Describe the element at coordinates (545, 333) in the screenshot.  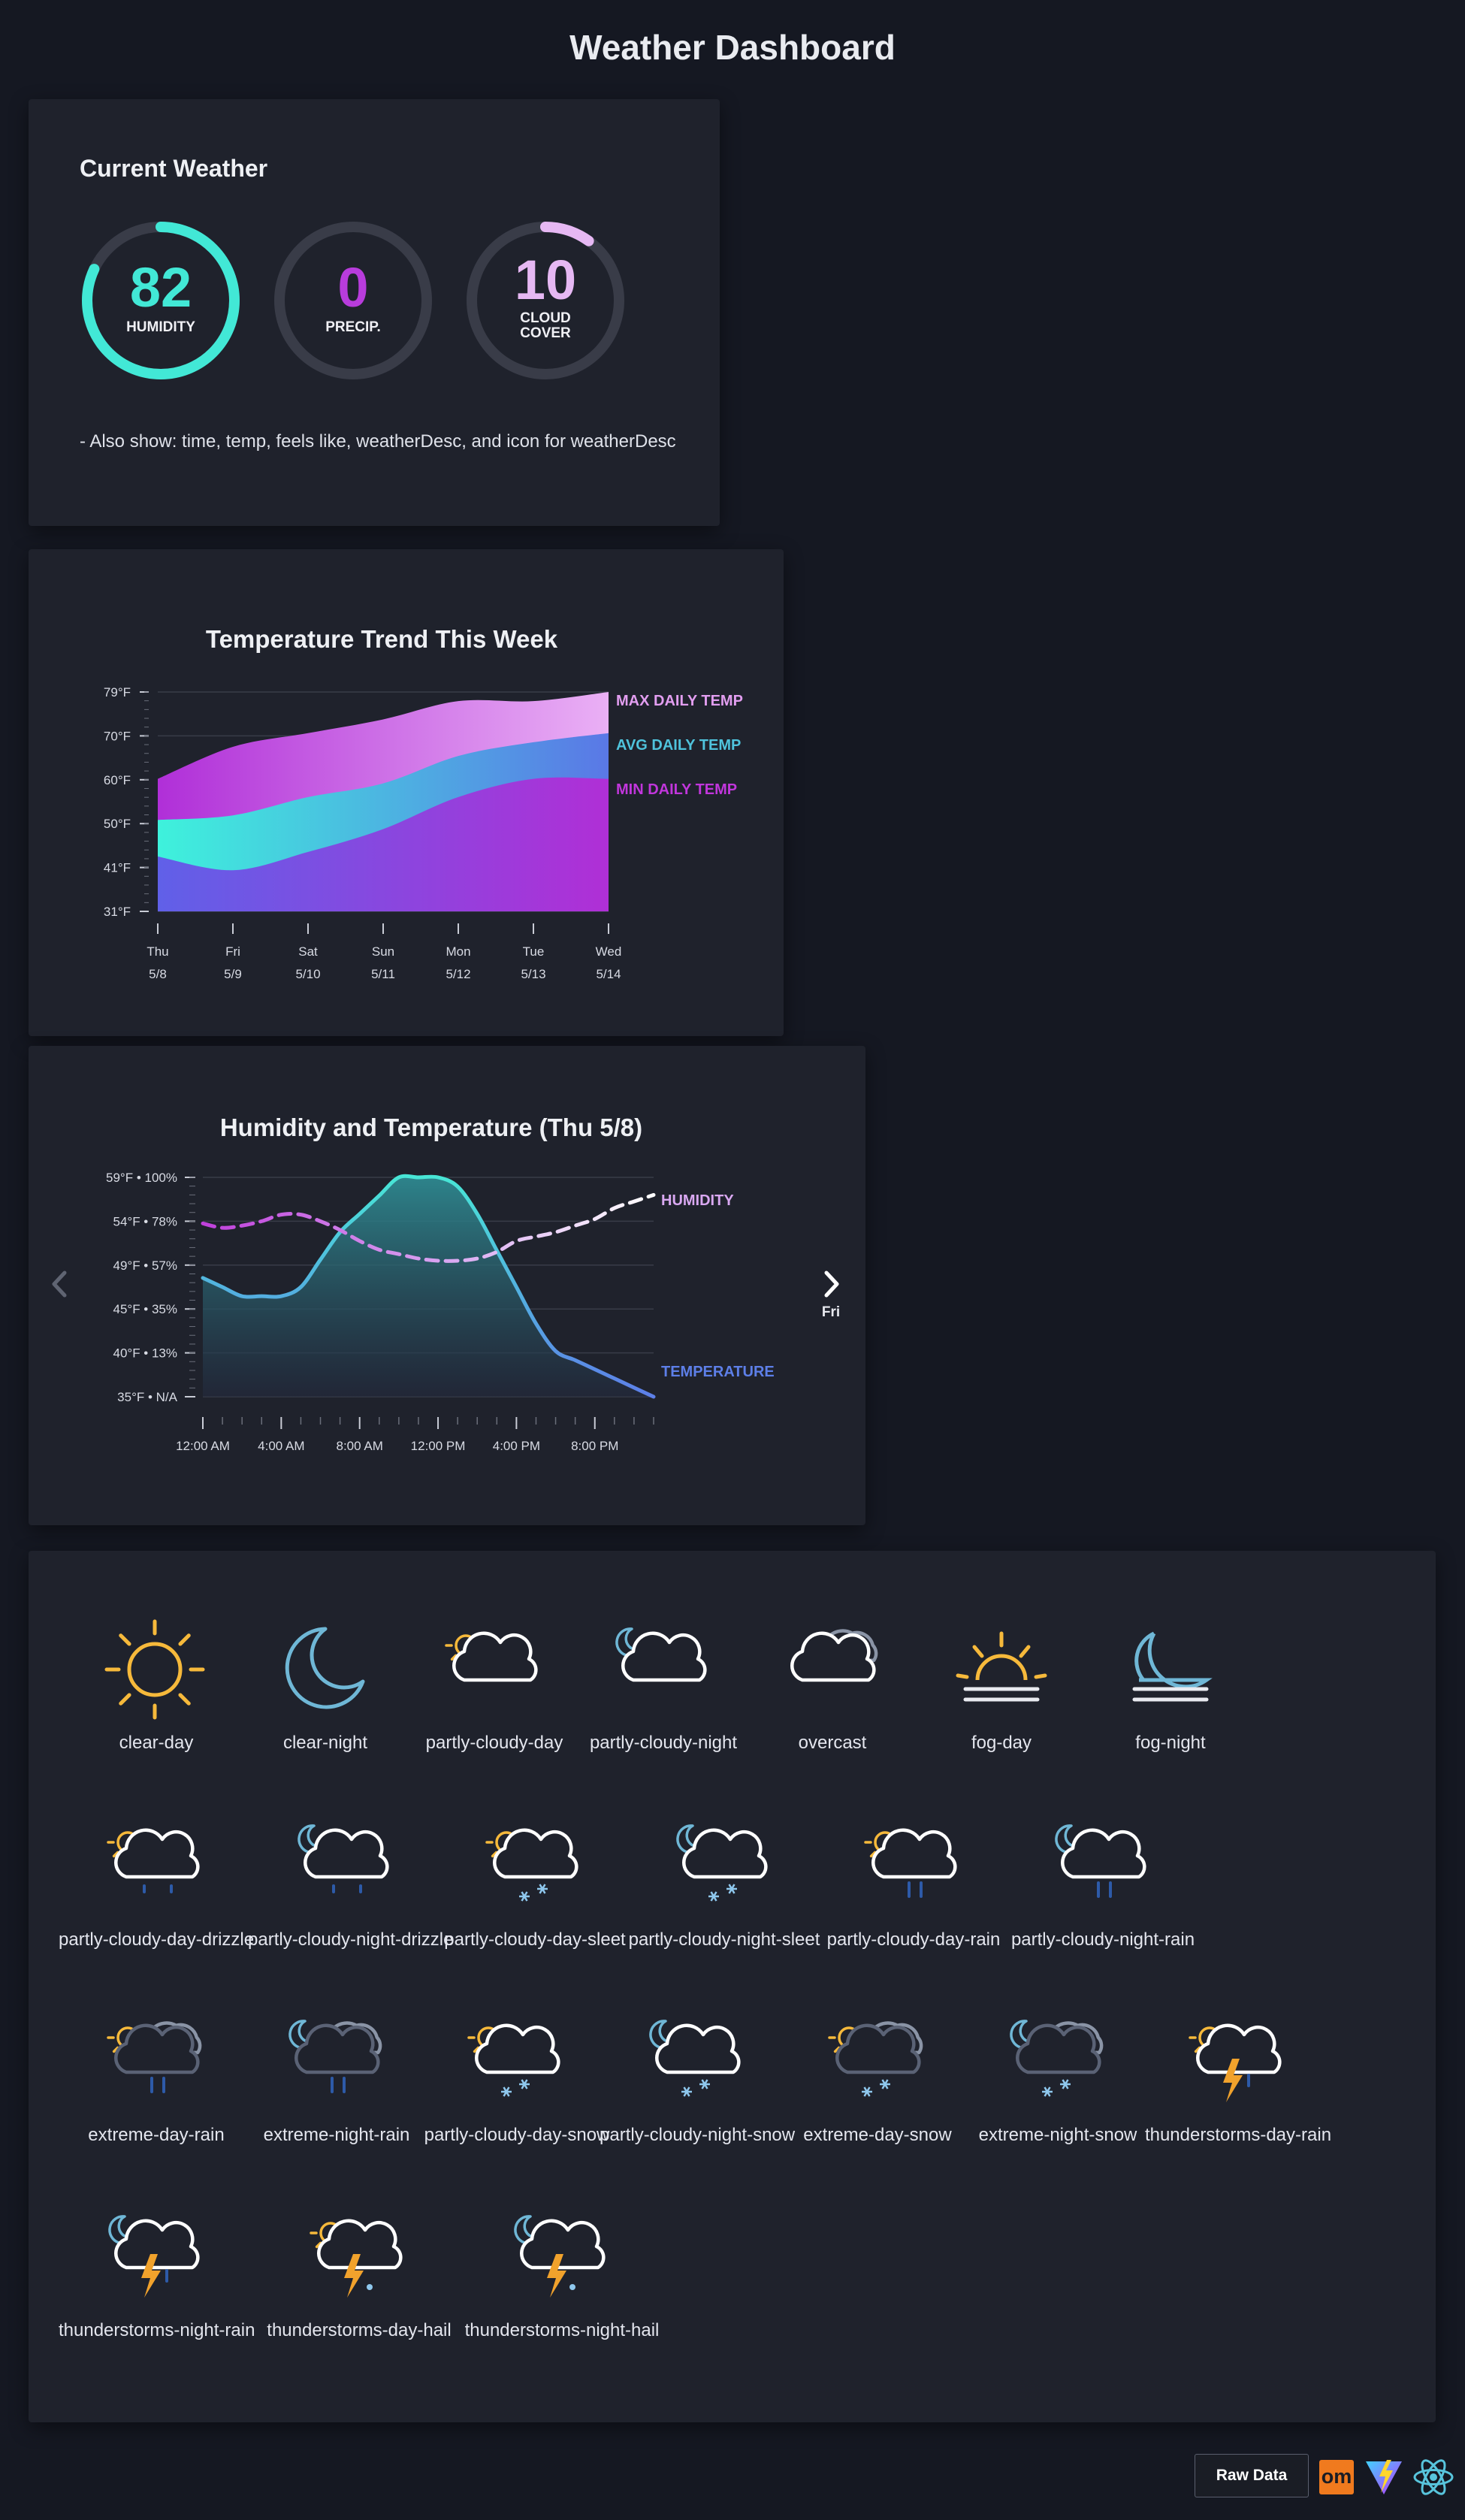
I see `cloud-cover-label-line2: COVER` at that location.